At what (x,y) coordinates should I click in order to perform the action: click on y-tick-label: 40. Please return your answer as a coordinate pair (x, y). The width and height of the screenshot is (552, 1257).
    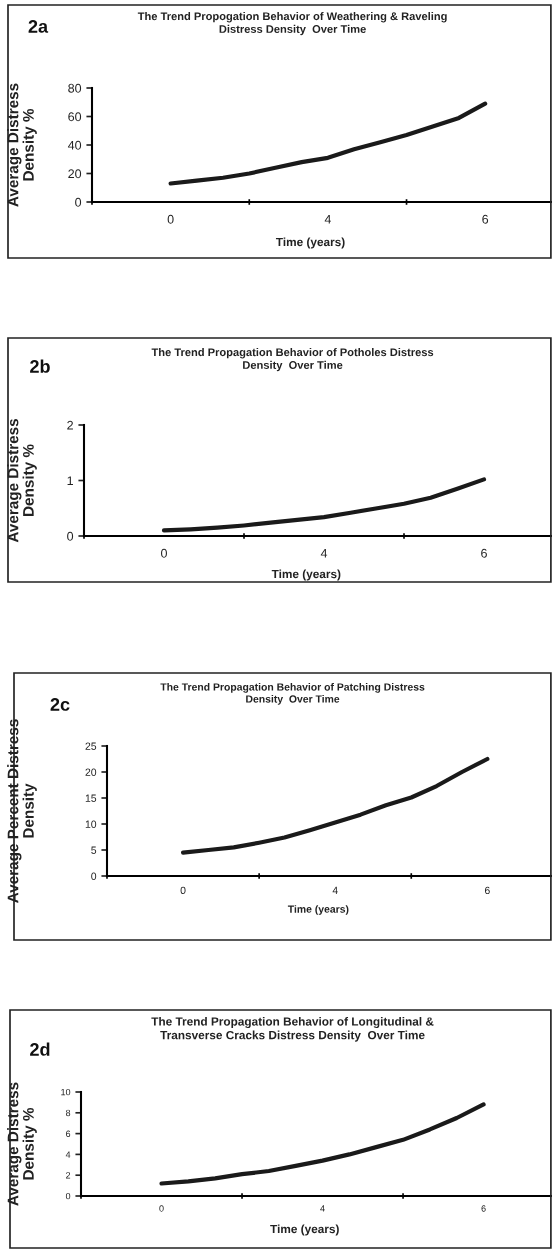
    Looking at the image, I should click on (74, 145).